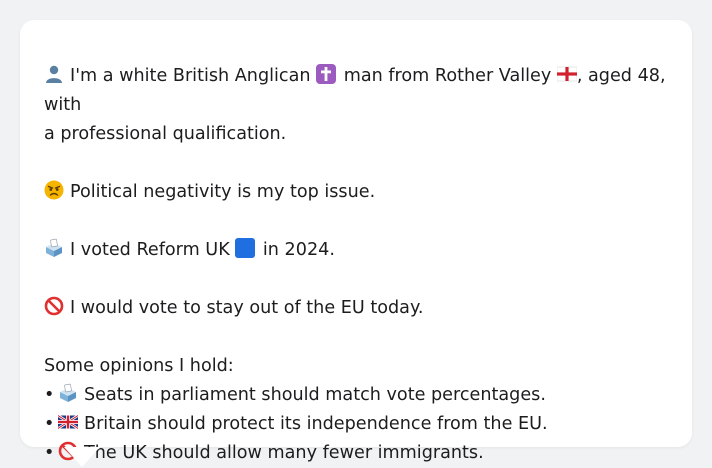 Image resolution: width=712 pixels, height=468 pixels. What do you see at coordinates (566, 74) in the screenshot?
I see `england-flag-icon` at bounding box center [566, 74].